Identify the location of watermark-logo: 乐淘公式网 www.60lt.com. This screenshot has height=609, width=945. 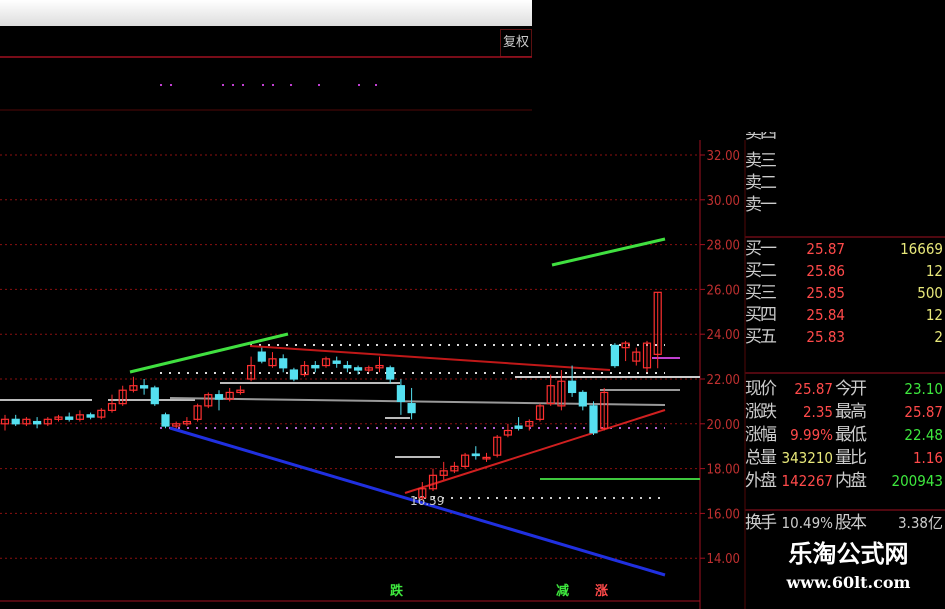
(848, 572).